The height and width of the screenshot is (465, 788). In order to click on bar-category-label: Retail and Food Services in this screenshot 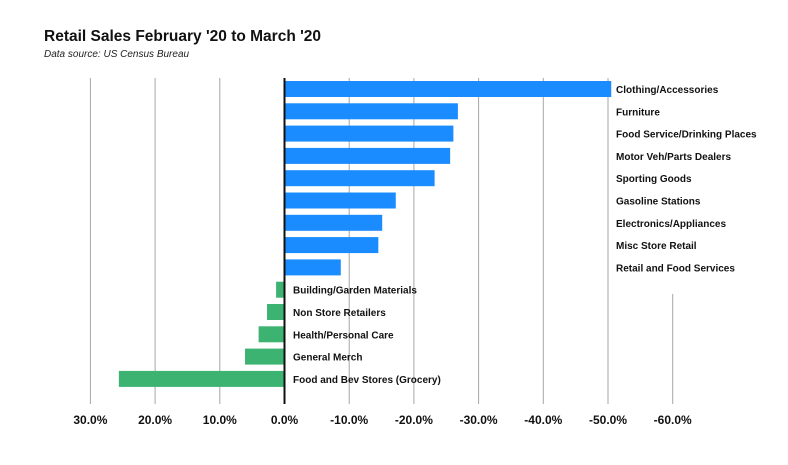, I will do `click(675, 268)`.